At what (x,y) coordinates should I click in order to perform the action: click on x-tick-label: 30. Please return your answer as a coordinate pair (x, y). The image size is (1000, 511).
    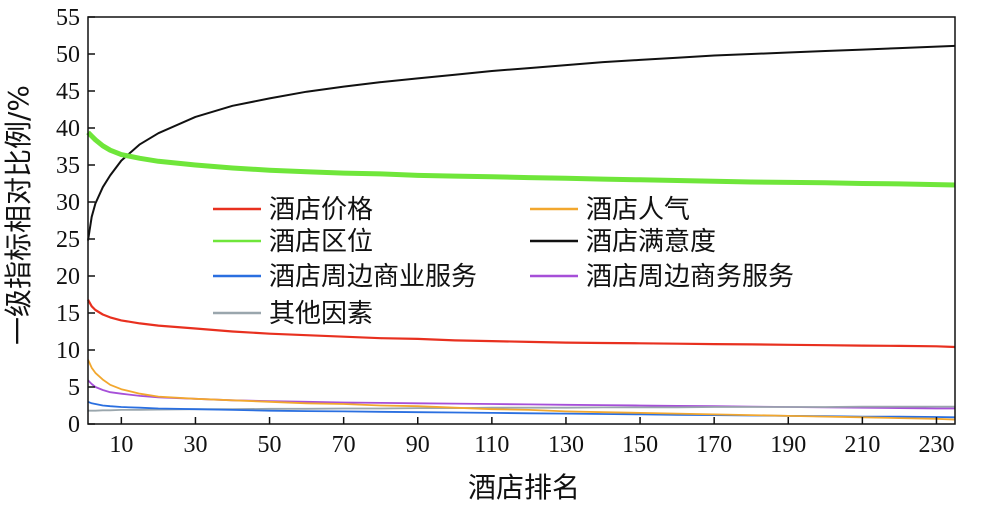
    Looking at the image, I should click on (195, 445).